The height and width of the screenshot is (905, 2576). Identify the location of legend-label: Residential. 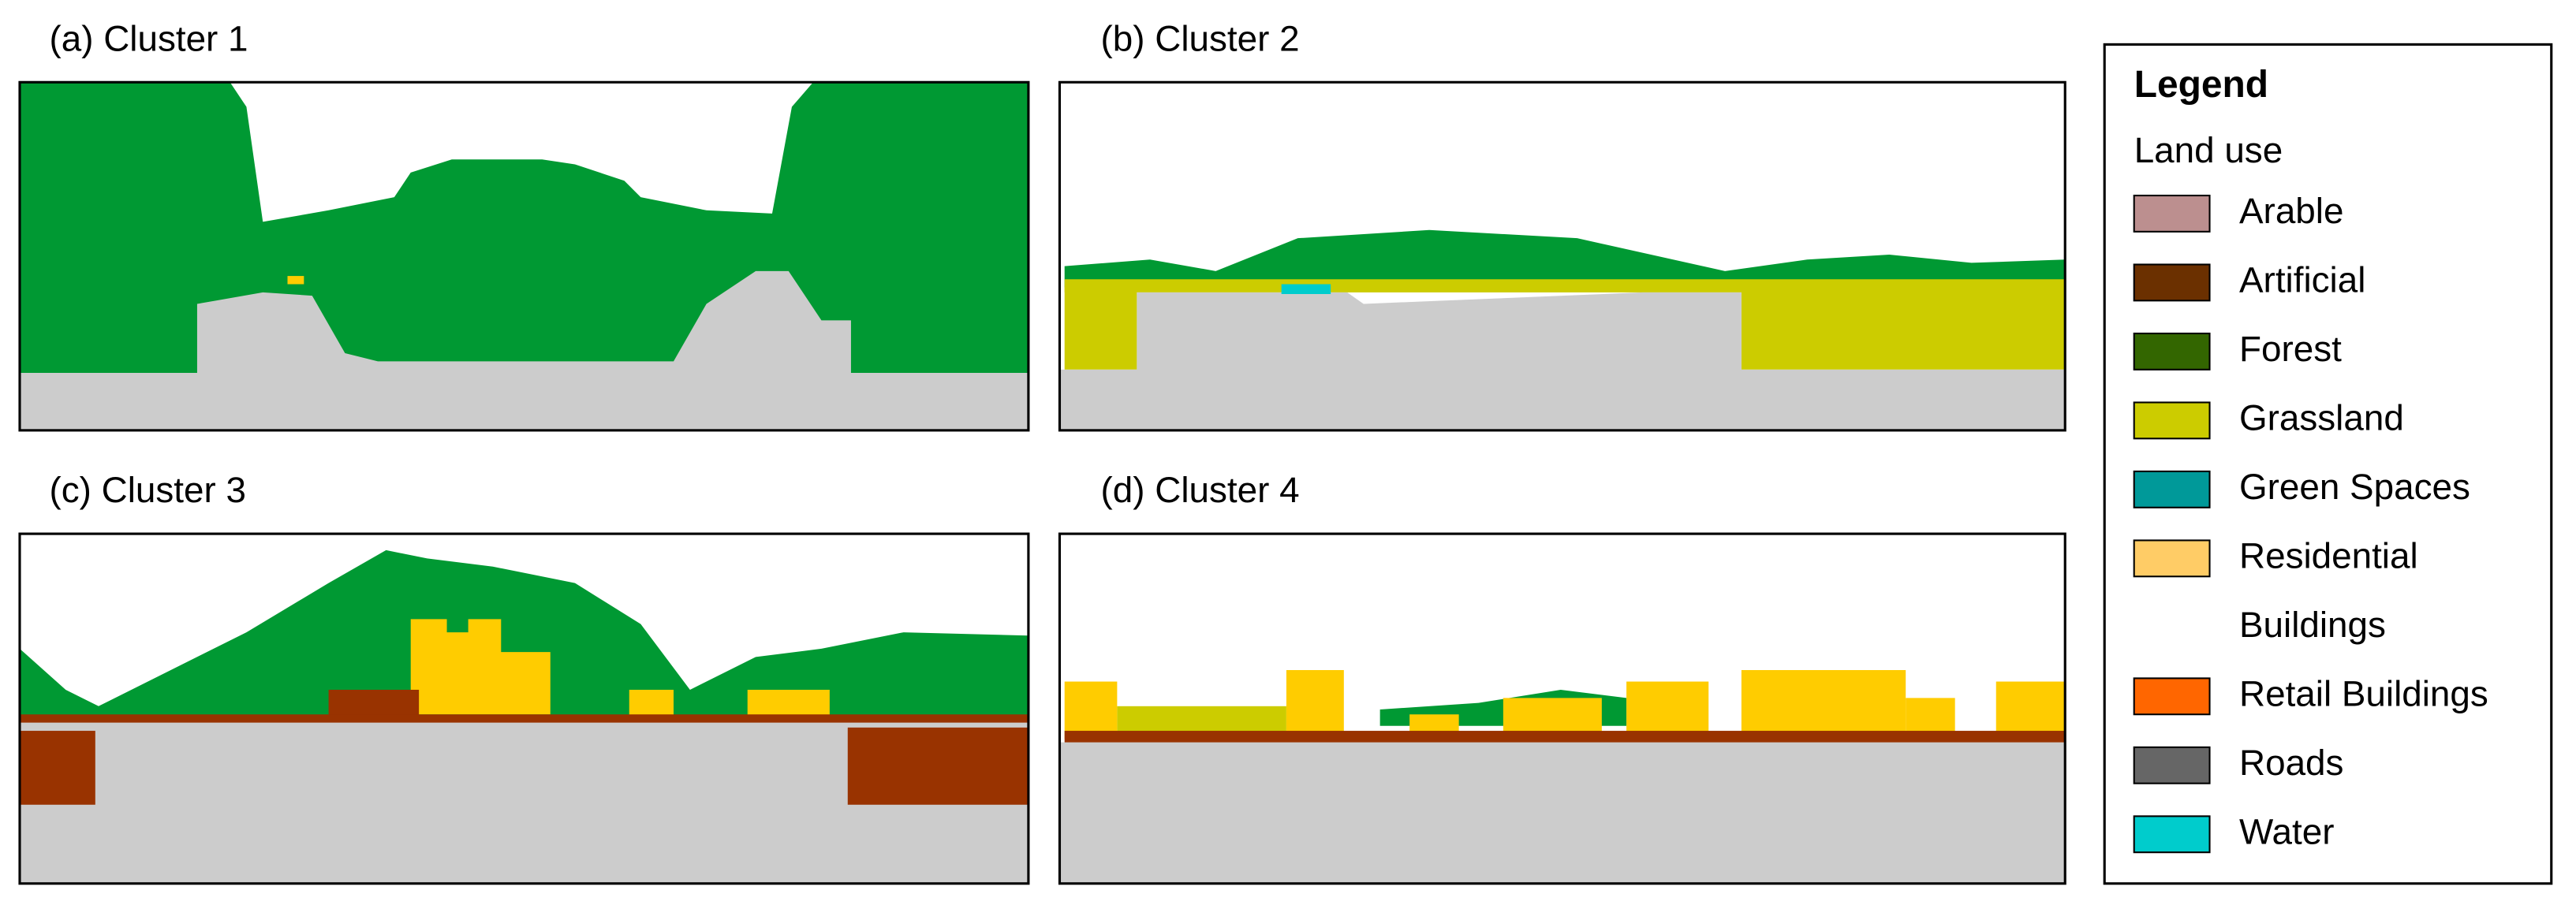
(2328, 555).